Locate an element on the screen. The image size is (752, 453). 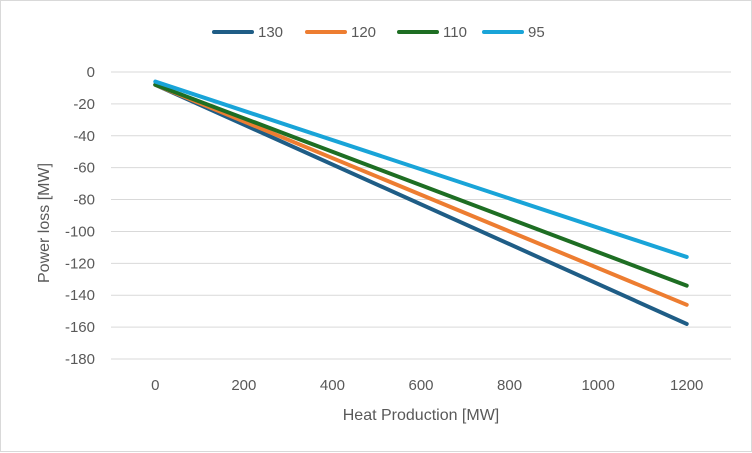
y-tick-label: -20 is located at coordinates (84, 104).